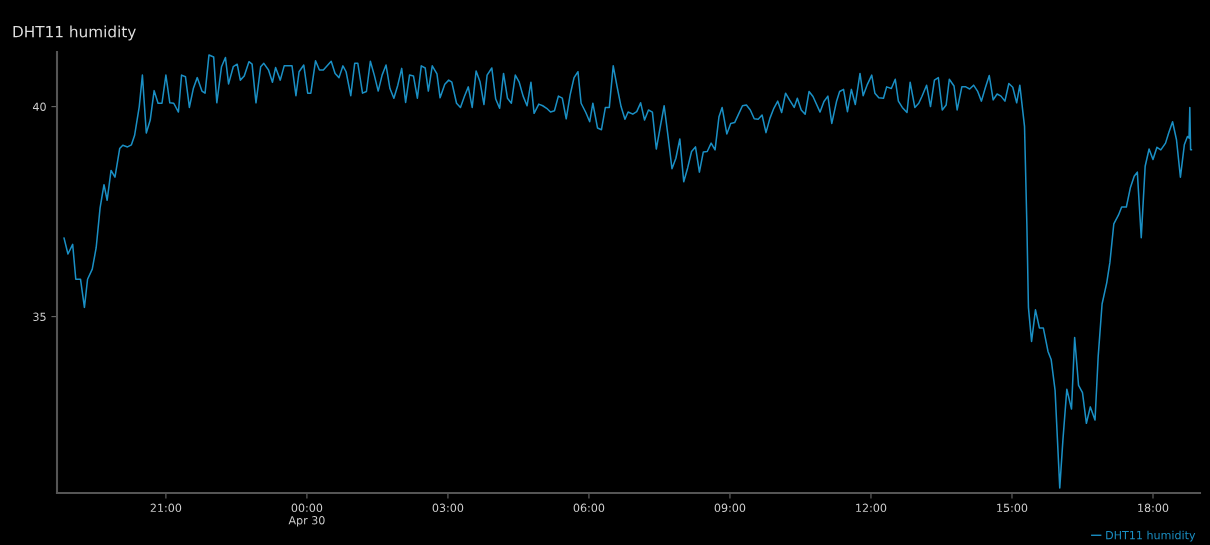 The image size is (1210, 545). I want to click on x-tick-label: 09:00, so click(730, 508).